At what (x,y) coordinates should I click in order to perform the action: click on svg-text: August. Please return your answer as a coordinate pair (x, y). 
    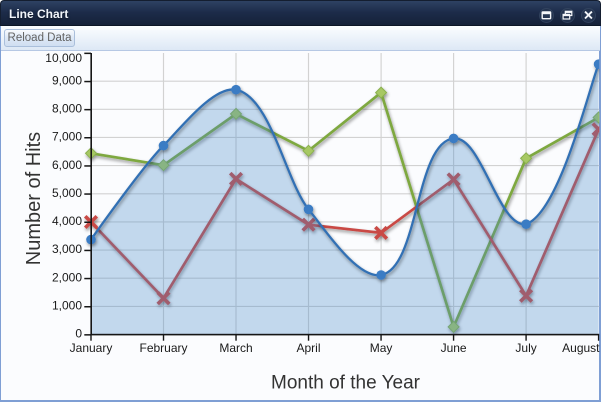
    Looking at the image, I should click on (581, 348).